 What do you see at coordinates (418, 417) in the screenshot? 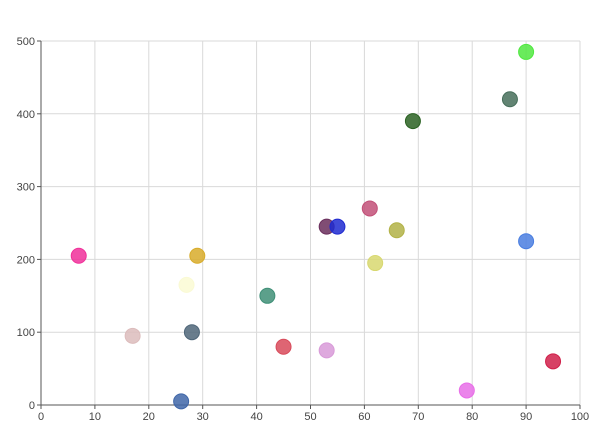
I see `x-tick-label: 70` at bounding box center [418, 417].